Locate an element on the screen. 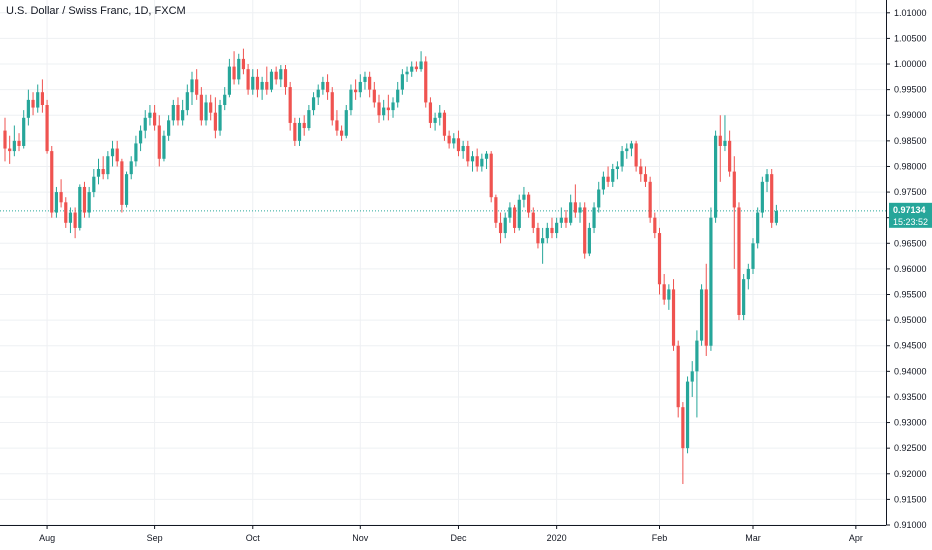 This screenshot has width=932, height=550. y-tick-label: 0.98500 is located at coordinates (910, 141).